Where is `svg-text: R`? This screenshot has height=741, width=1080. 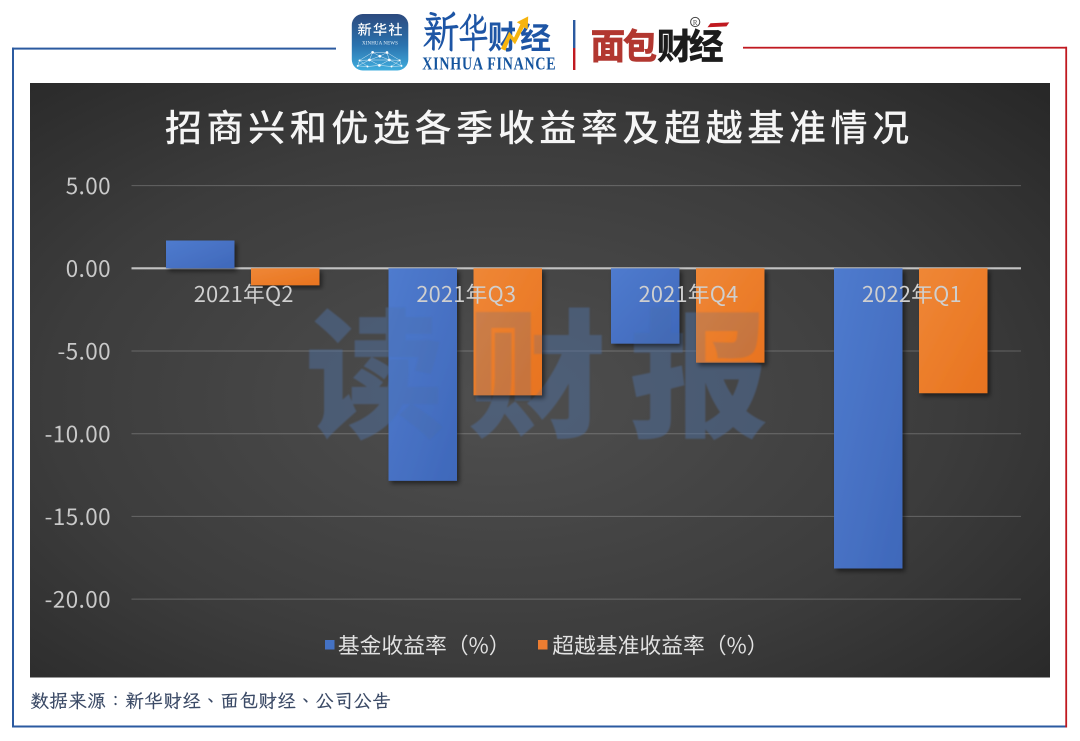
svg-text: R is located at coordinates (695, 23).